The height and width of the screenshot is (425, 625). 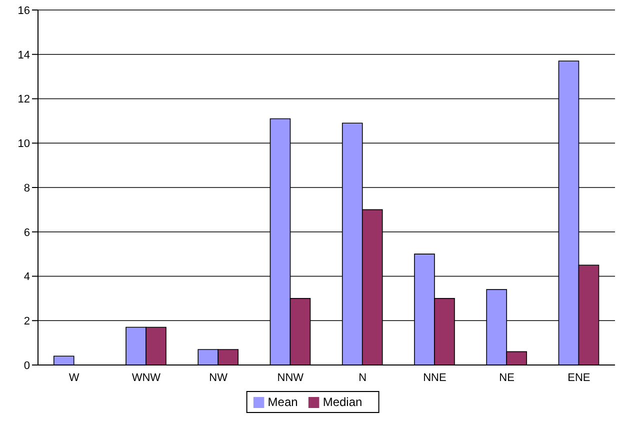 What do you see at coordinates (24, 10) in the screenshot?
I see `y-tick-label: 16` at bounding box center [24, 10].